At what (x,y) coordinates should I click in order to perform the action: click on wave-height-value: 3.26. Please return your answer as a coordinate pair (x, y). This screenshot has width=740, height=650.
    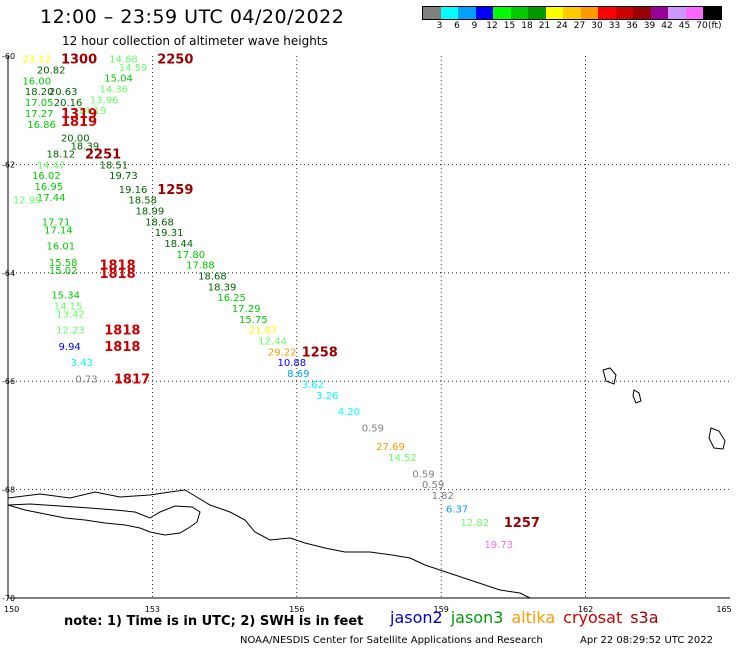
    Looking at the image, I should click on (327, 396).